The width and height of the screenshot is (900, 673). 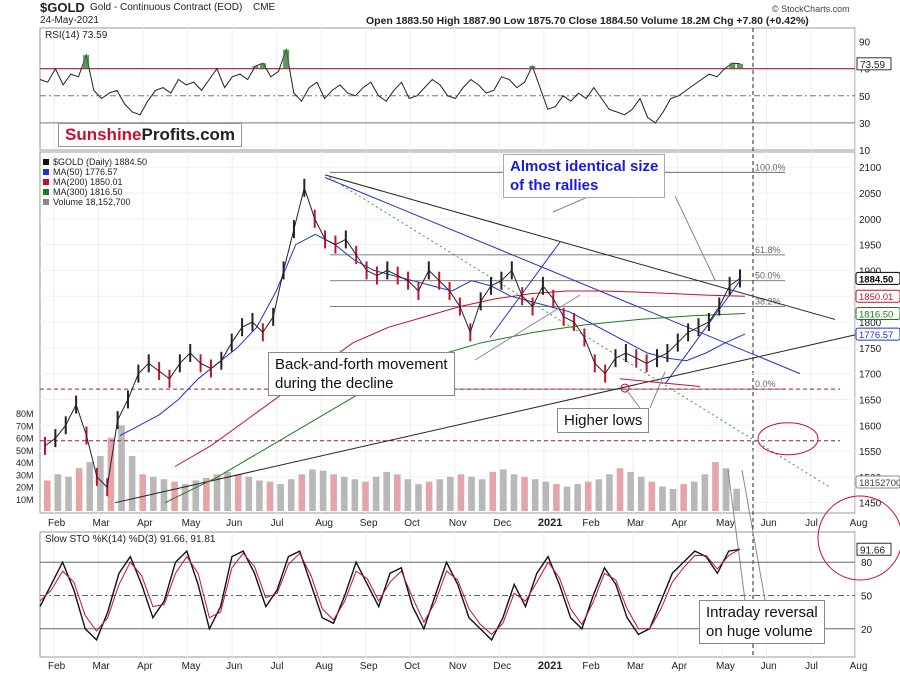 I want to click on x-tick-label: May, so click(x=725, y=523).